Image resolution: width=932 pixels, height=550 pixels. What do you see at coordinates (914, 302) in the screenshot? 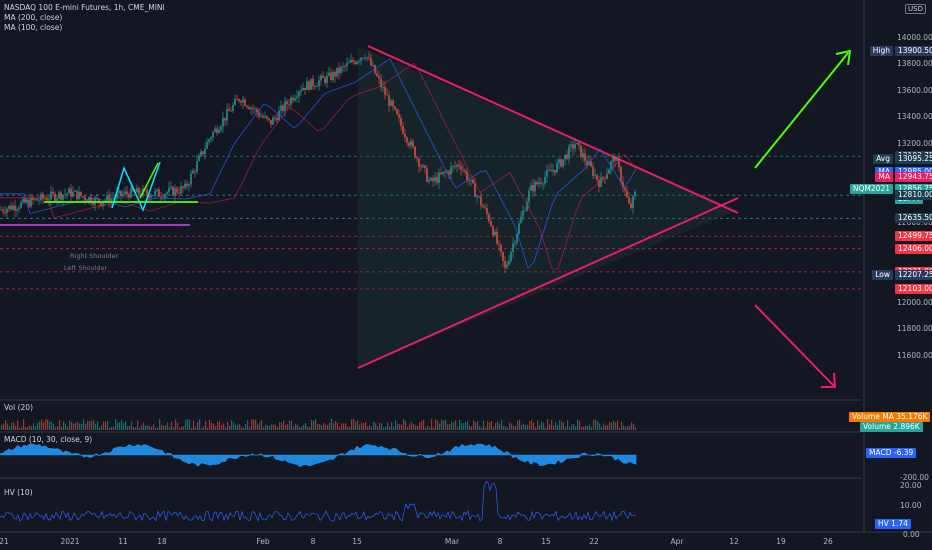
I see `price-tick: 12000.00` at bounding box center [914, 302].